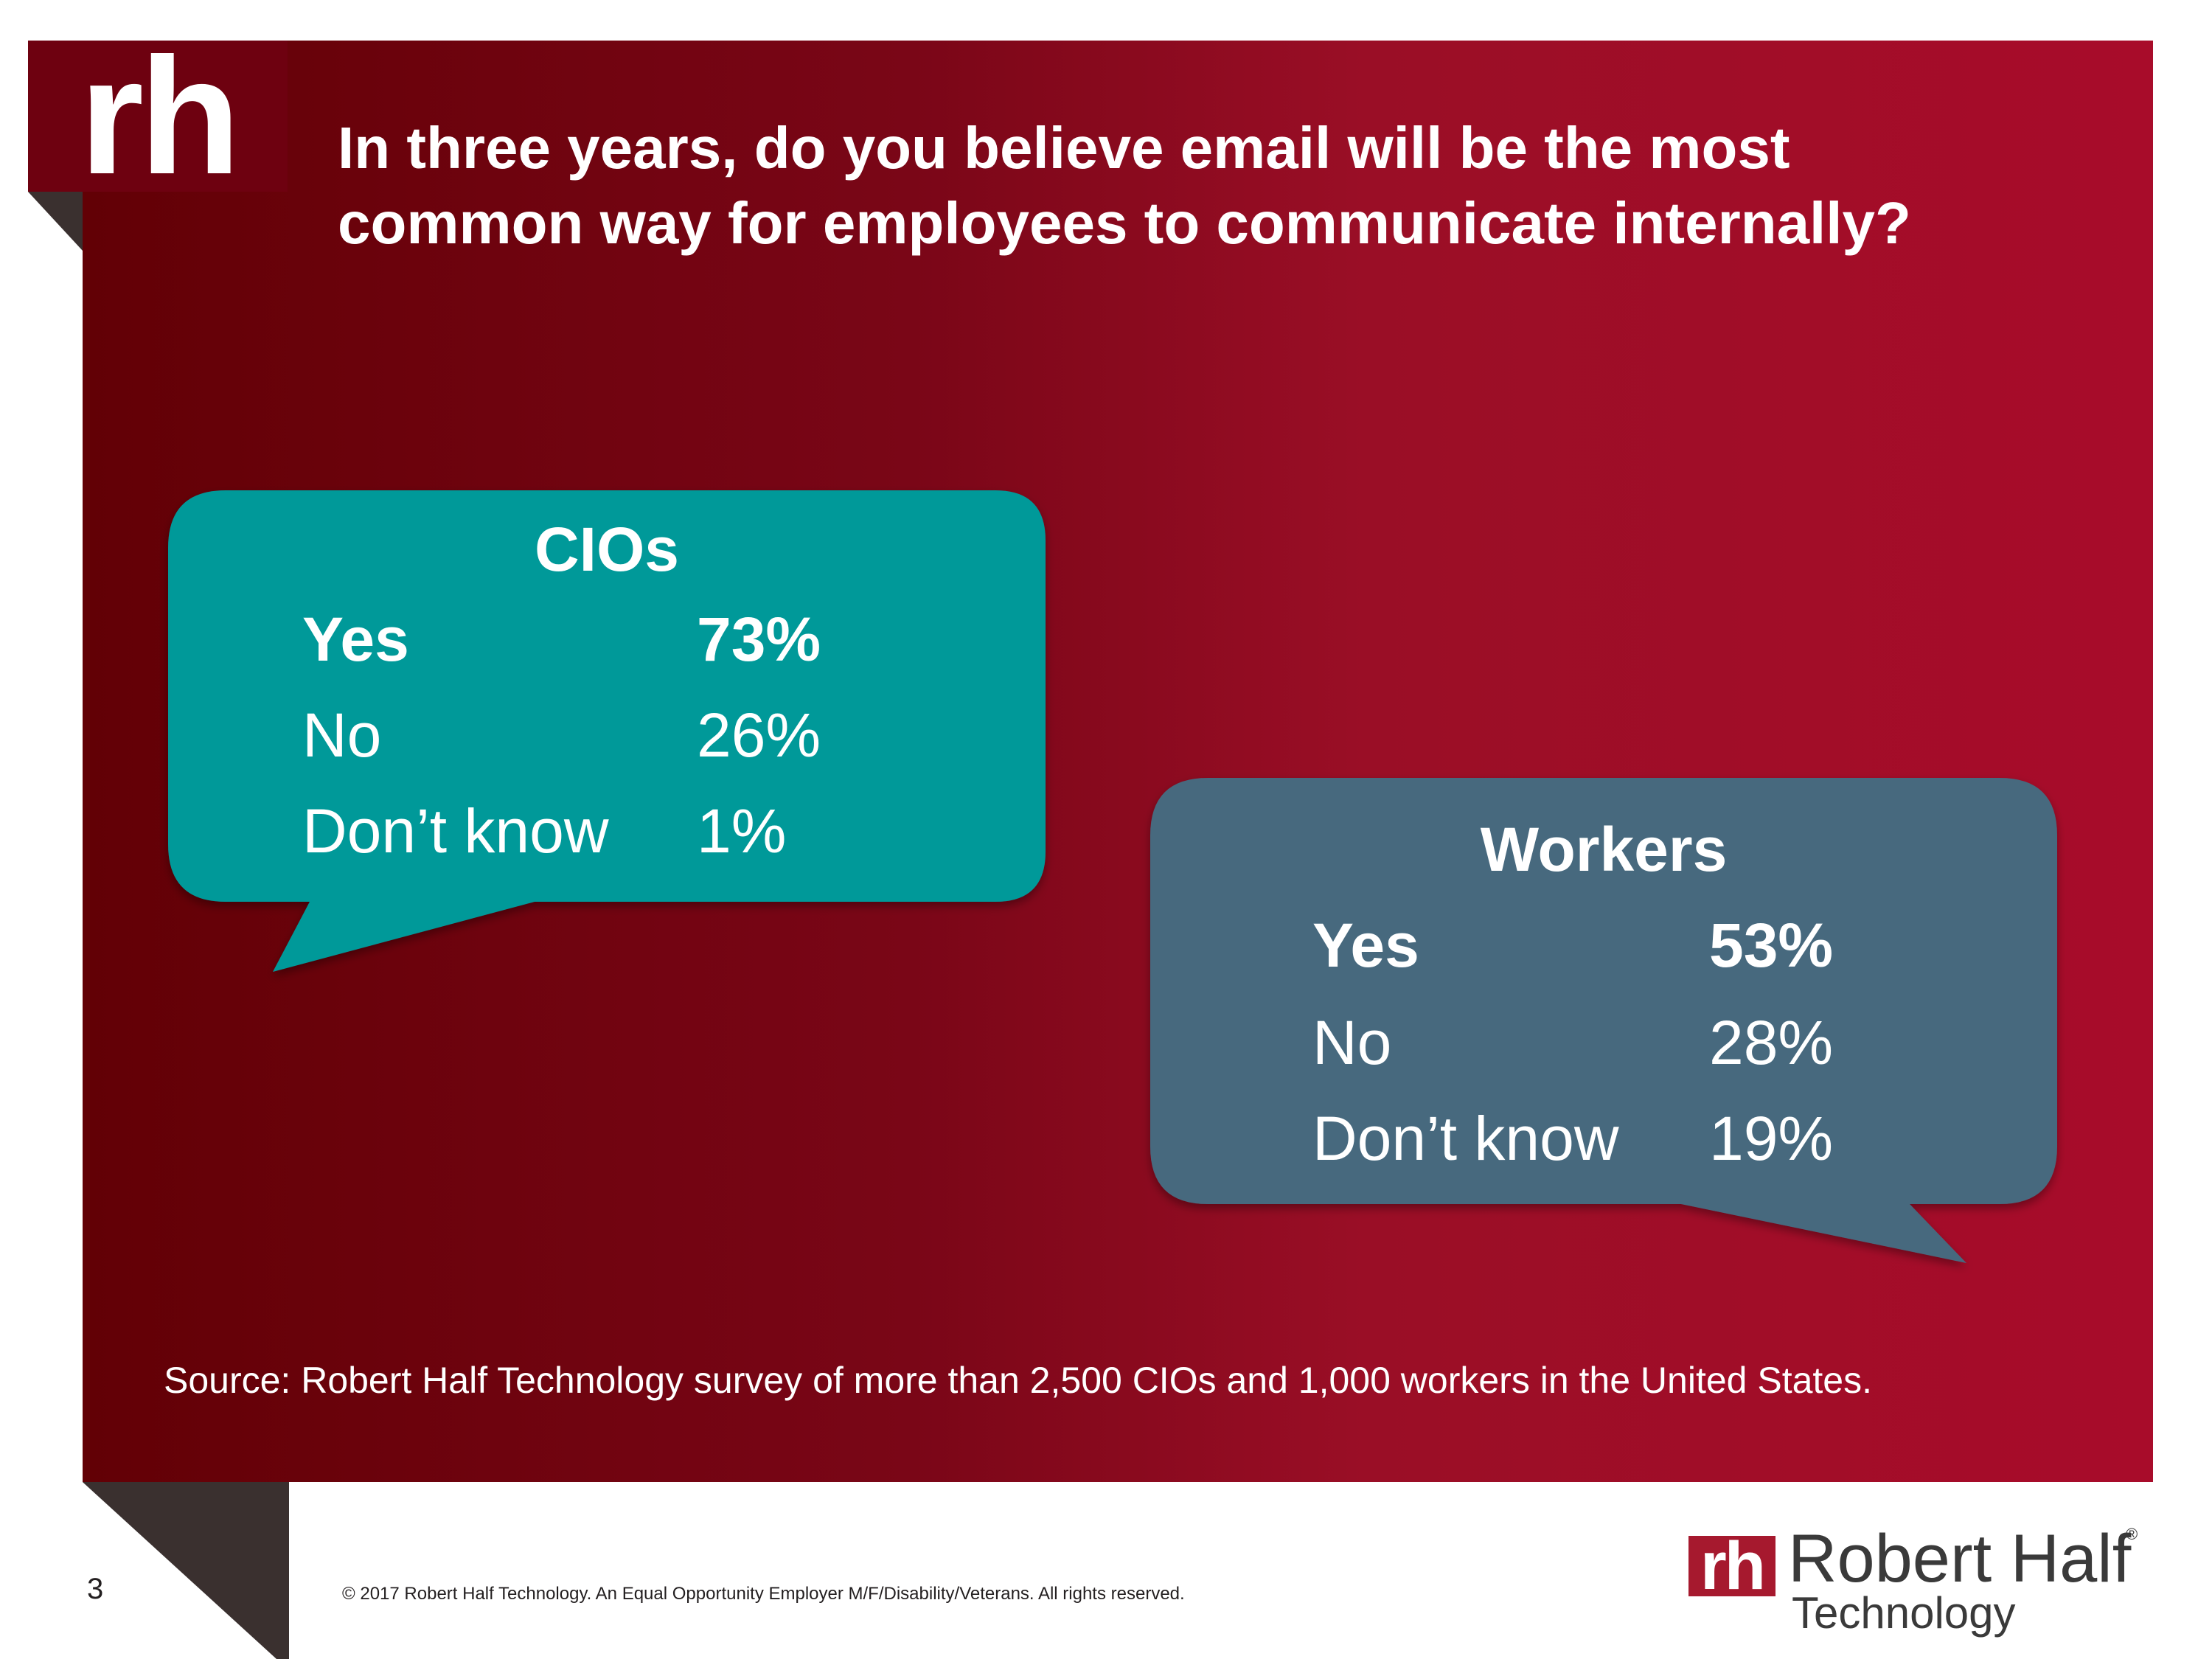  Describe the element at coordinates (742, 831) in the screenshot. I see `cio-dontknow-value: 1%` at that location.